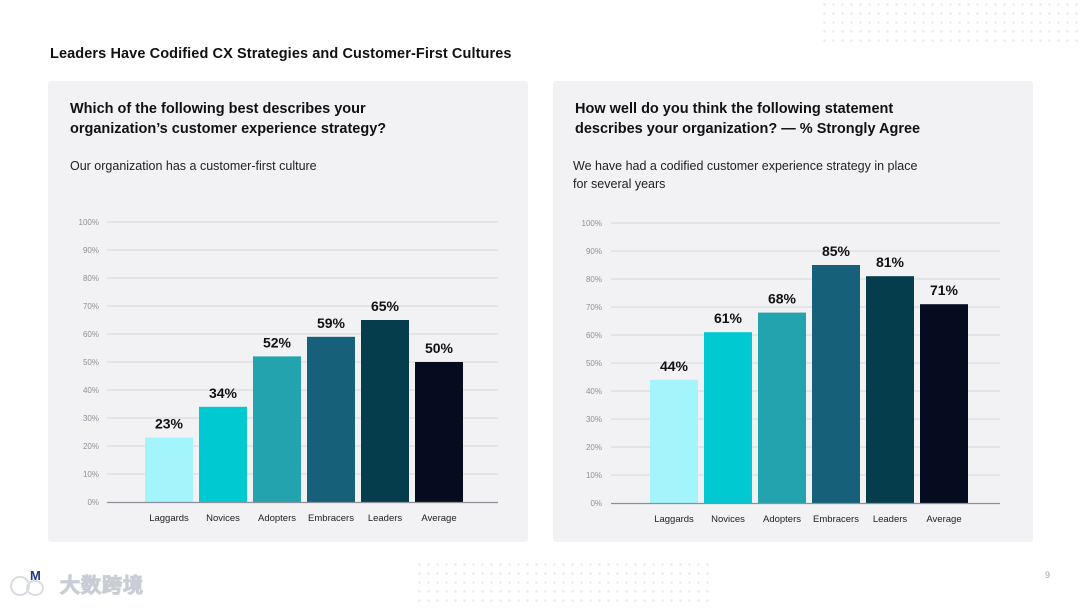 This screenshot has height=608, width=1080. Describe the element at coordinates (1048, 575) in the screenshot. I see `page-number: 9` at that location.